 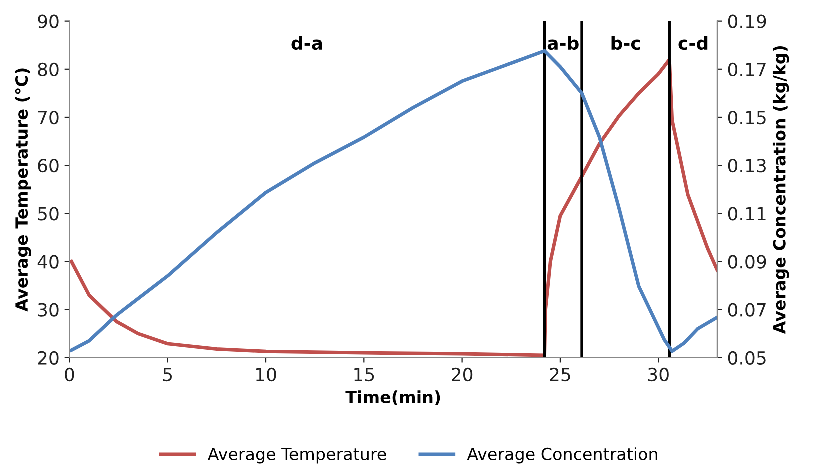 I want to click on y-tick-label: 60, so click(x=48, y=166).